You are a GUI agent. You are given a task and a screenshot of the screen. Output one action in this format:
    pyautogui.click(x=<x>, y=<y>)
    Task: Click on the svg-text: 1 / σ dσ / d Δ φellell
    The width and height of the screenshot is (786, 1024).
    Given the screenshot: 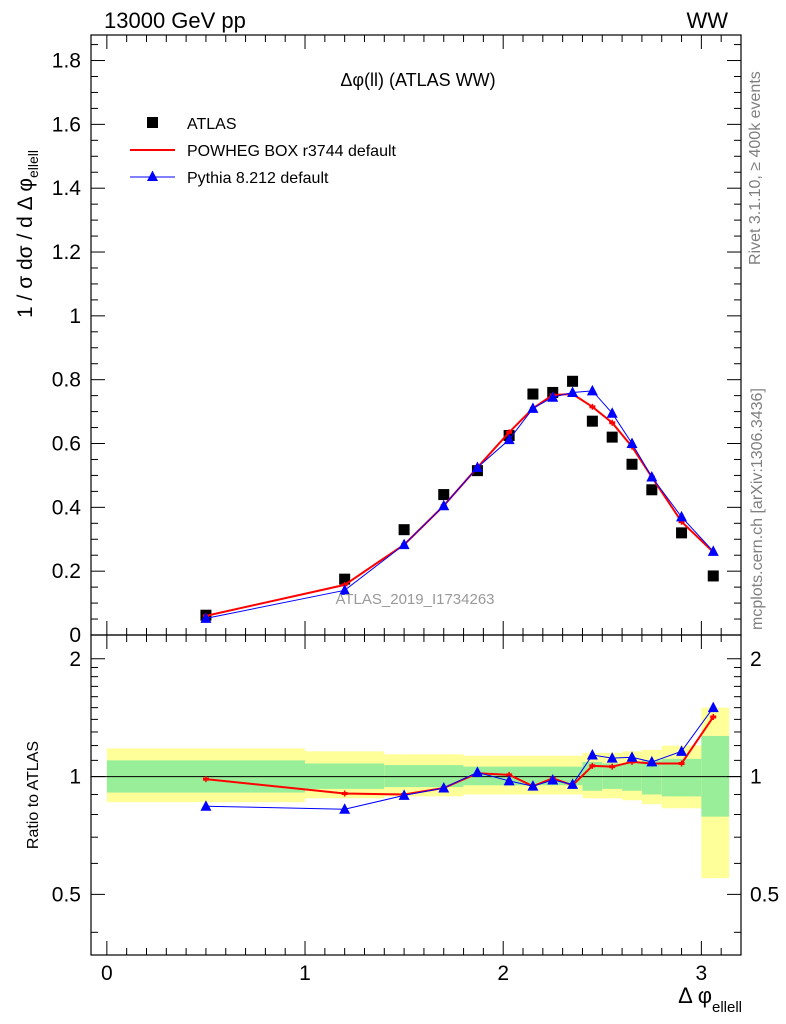 What is the action you would take?
    pyautogui.click(x=27, y=234)
    